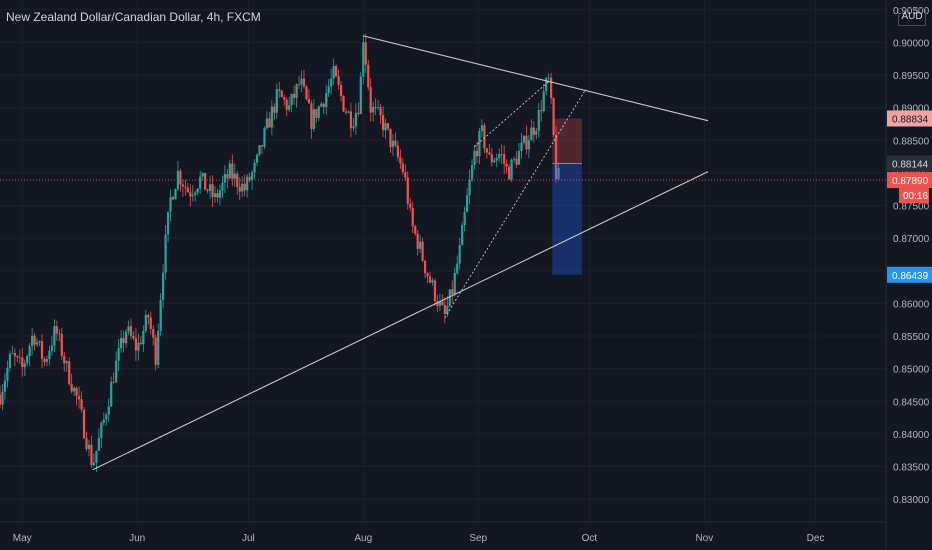 This screenshot has width=932, height=550. Describe the element at coordinates (911, 207) in the screenshot. I see `y-tick-label: 0.87500` at that location.